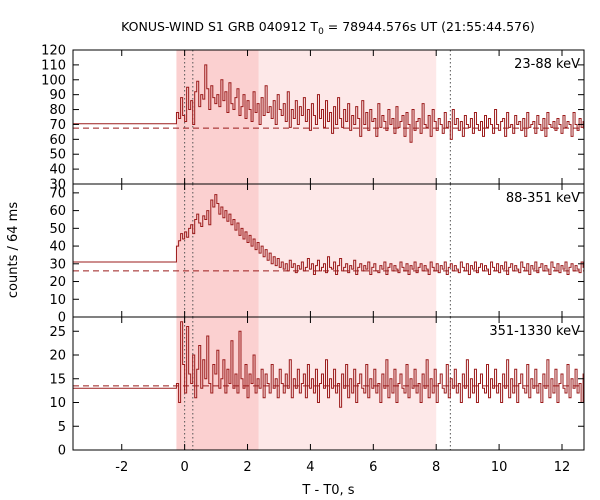 This screenshot has height=500, width=600. I want to click on x-tick-label: 2, so click(247, 467).